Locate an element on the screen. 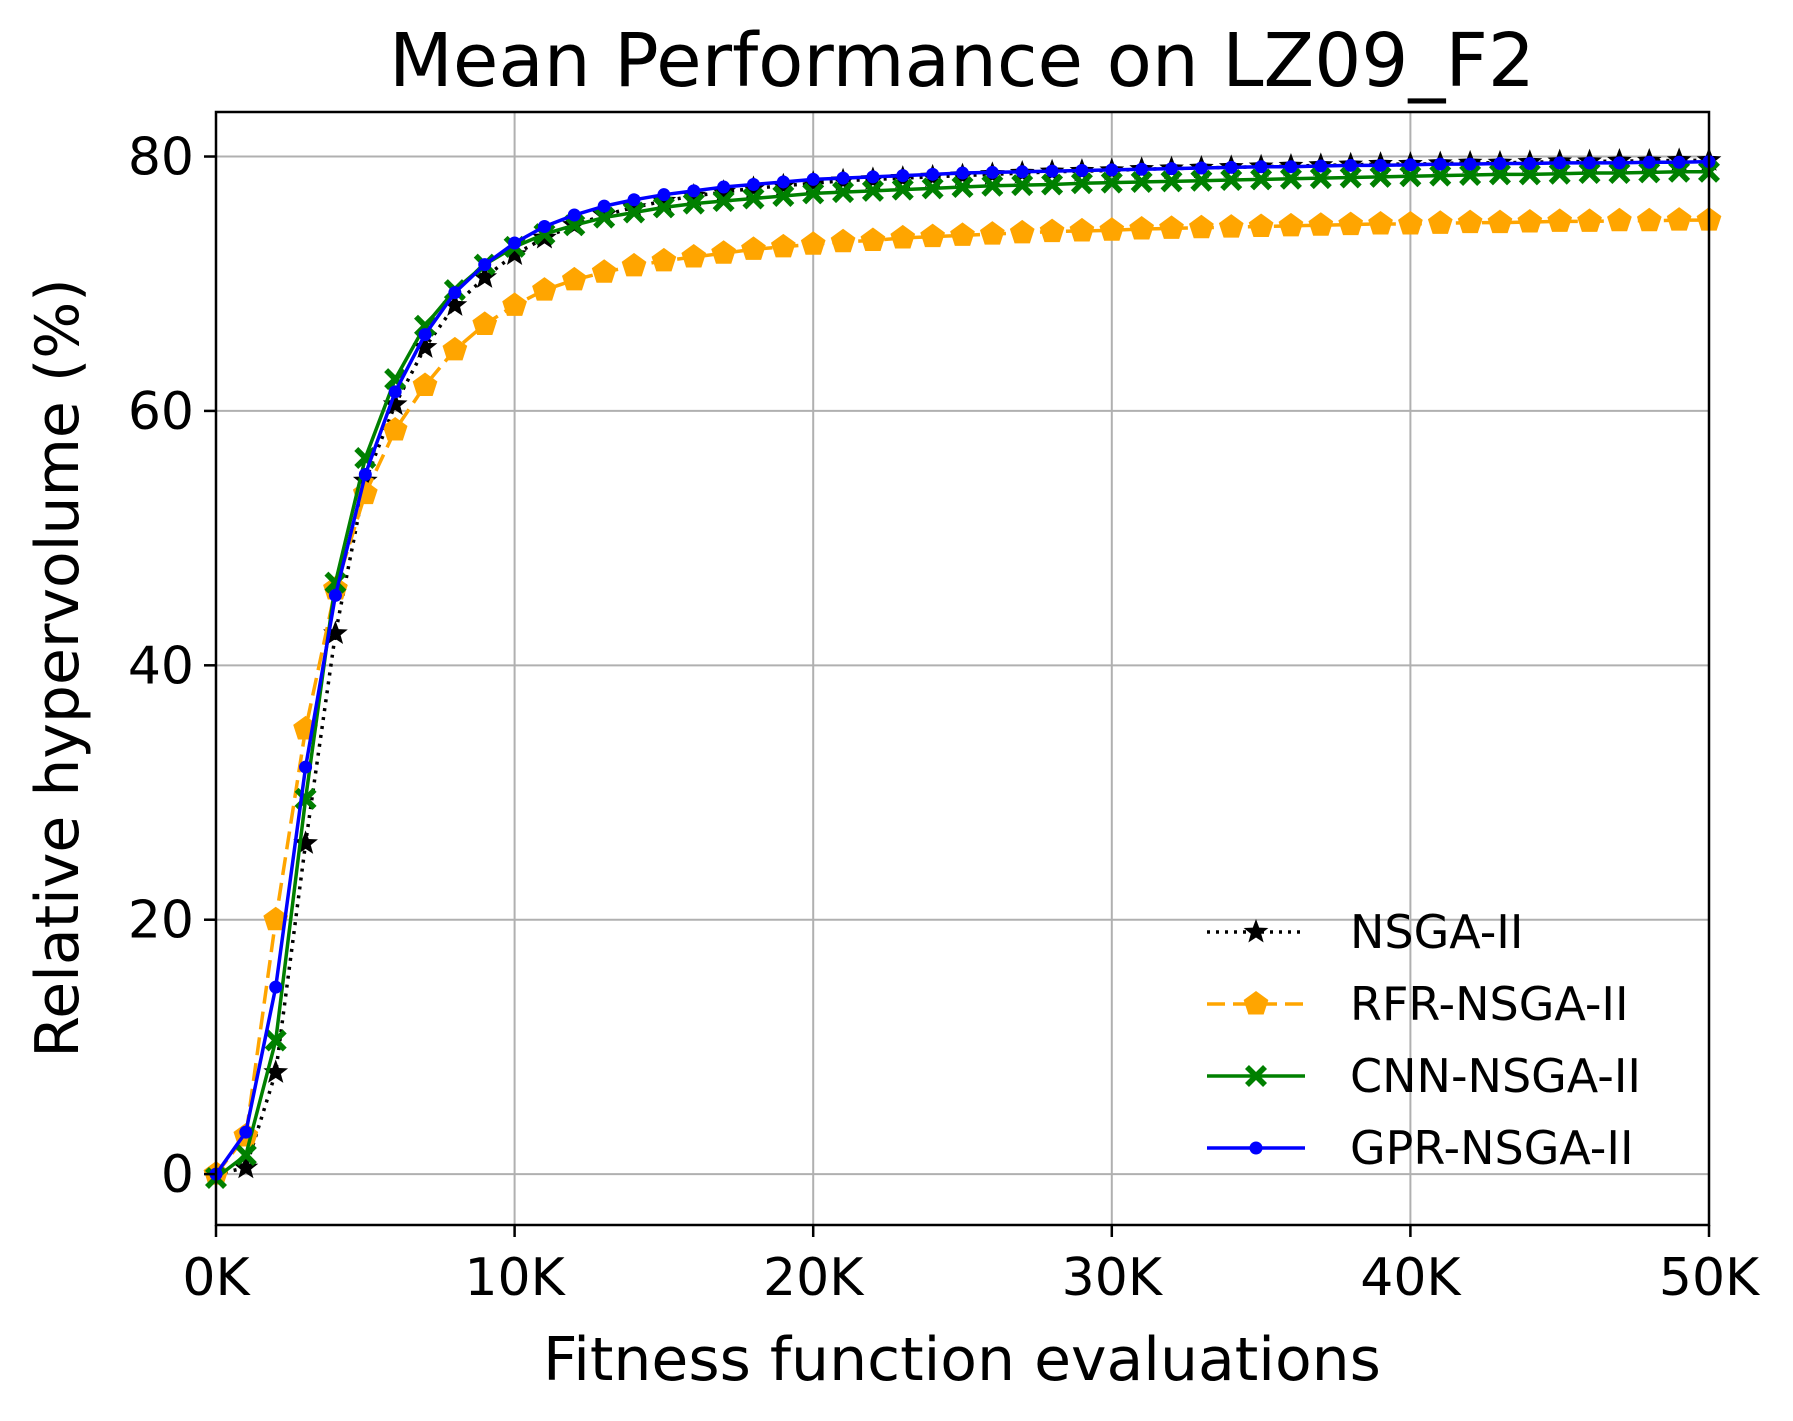  x-tick-label: 30K is located at coordinates (1113, 1278).